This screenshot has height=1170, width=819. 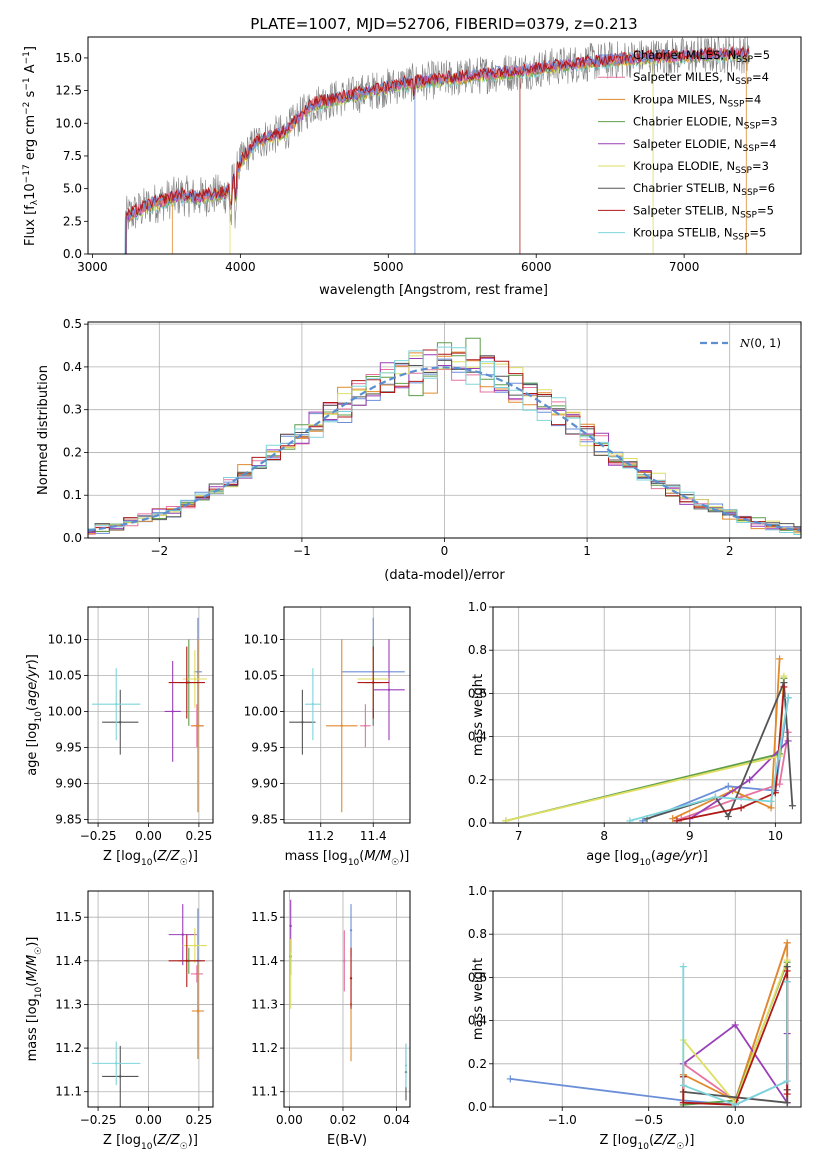 I want to click on x-tick-label: 2, so click(x=730, y=551).